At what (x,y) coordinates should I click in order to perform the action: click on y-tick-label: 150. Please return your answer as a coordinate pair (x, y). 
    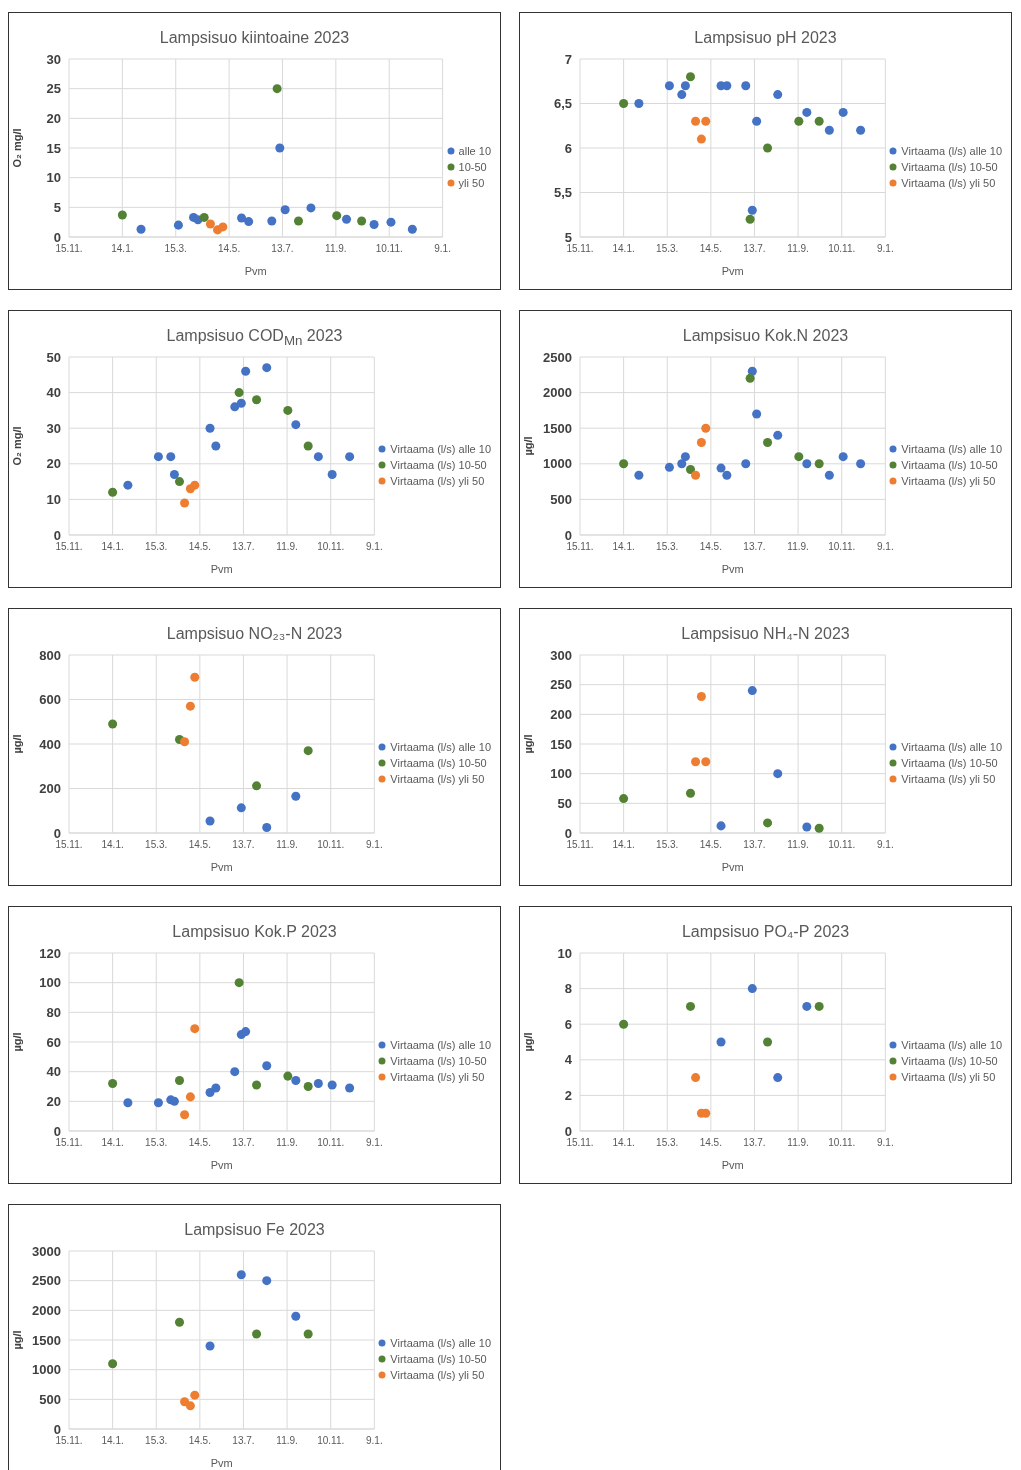
    Looking at the image, I should click on (561, 744).